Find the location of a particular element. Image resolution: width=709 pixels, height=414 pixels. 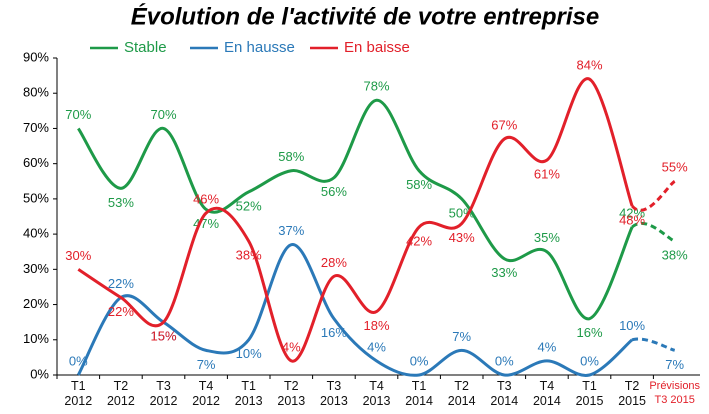

y-tick-label: 60% is located at coordinates (36, 162).